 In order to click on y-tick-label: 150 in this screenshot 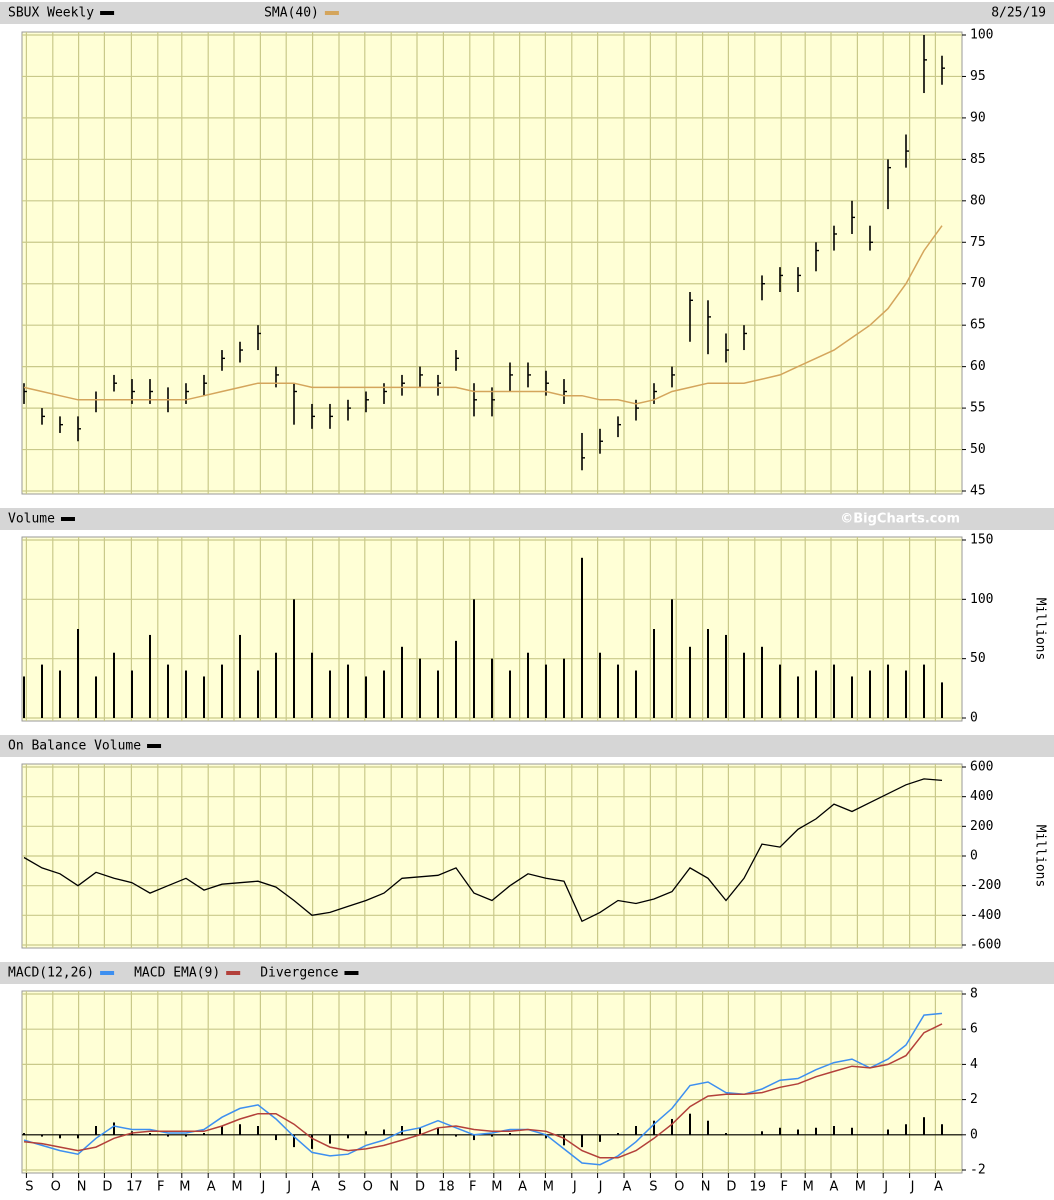, I will do `click(981, 540)`.